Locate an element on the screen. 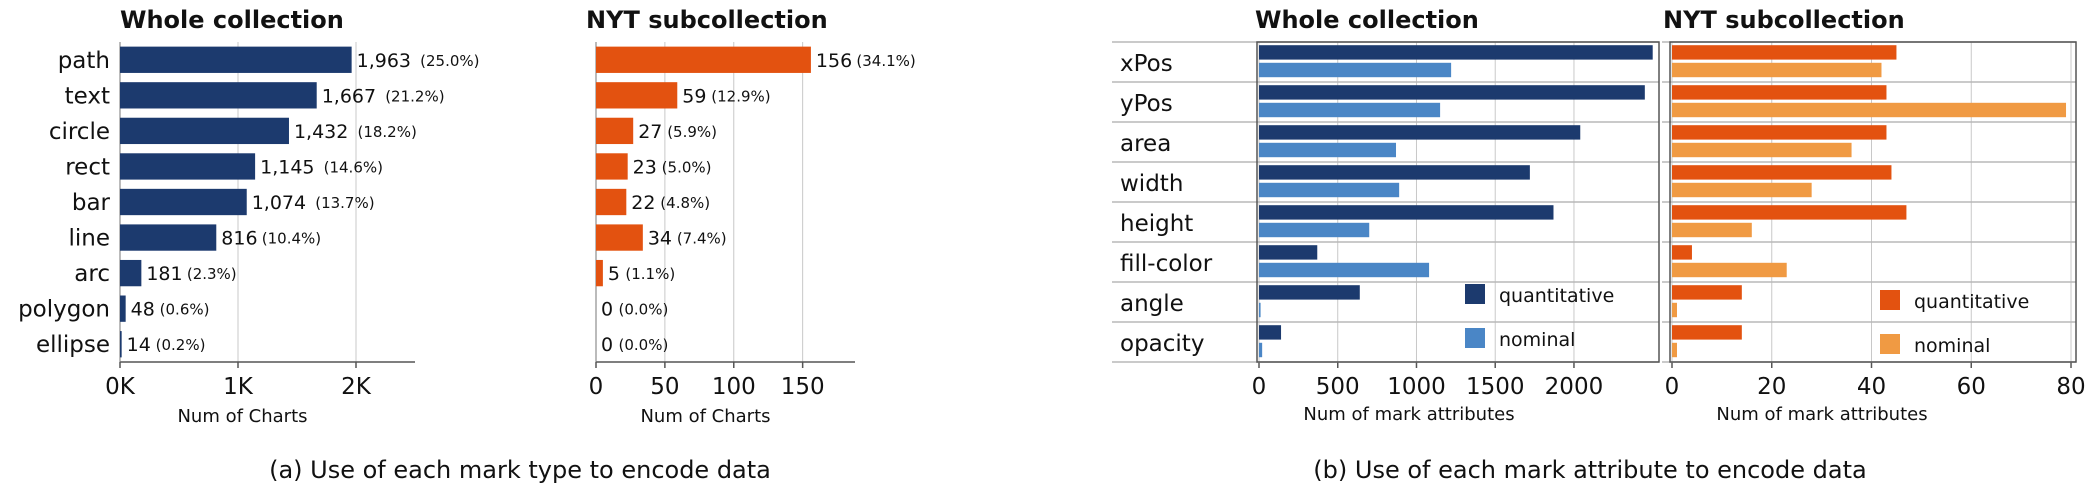  percent-label: (10.4%) is located at coordinates (291, 239).